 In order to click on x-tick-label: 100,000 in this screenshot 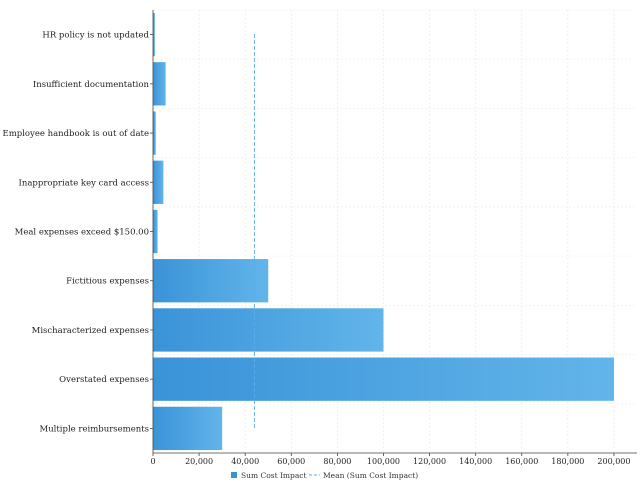, I will do `click(383, 461)`.